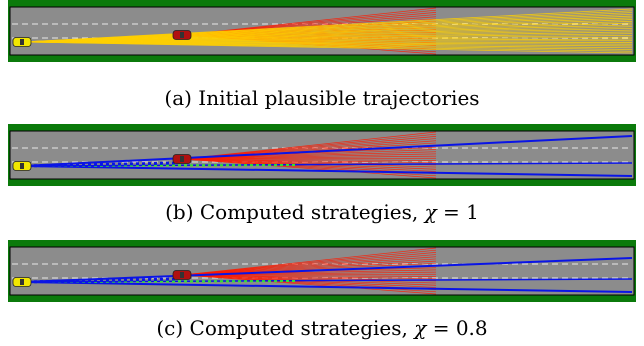 This screenshot has width=644, height=346. I want to click on ego-fan-line, so click(327, 47).